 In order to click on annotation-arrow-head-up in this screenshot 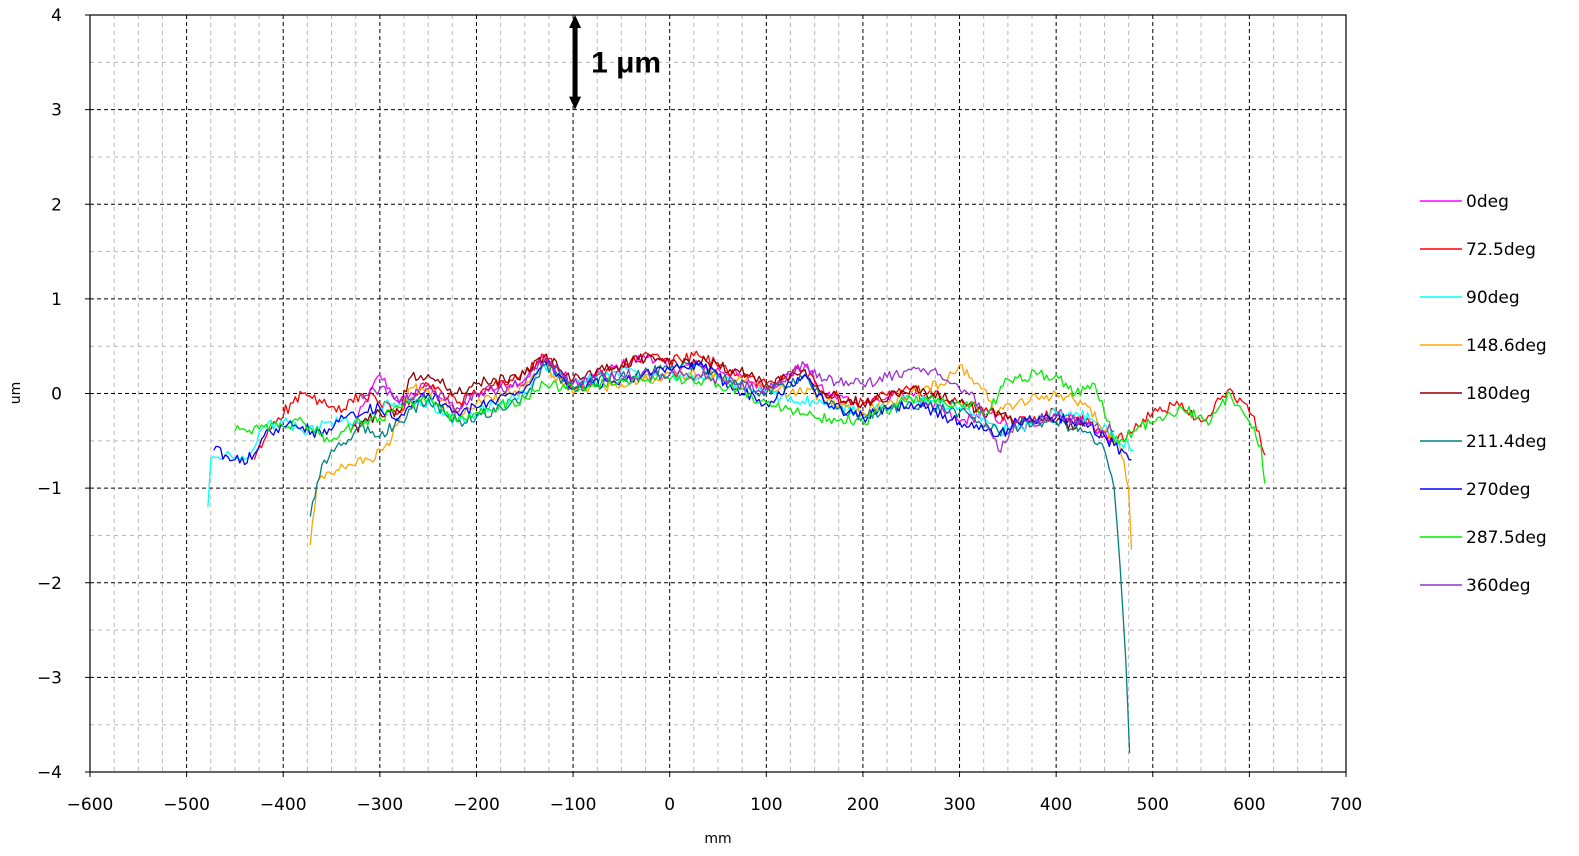, I will do `click(575, 21)`.